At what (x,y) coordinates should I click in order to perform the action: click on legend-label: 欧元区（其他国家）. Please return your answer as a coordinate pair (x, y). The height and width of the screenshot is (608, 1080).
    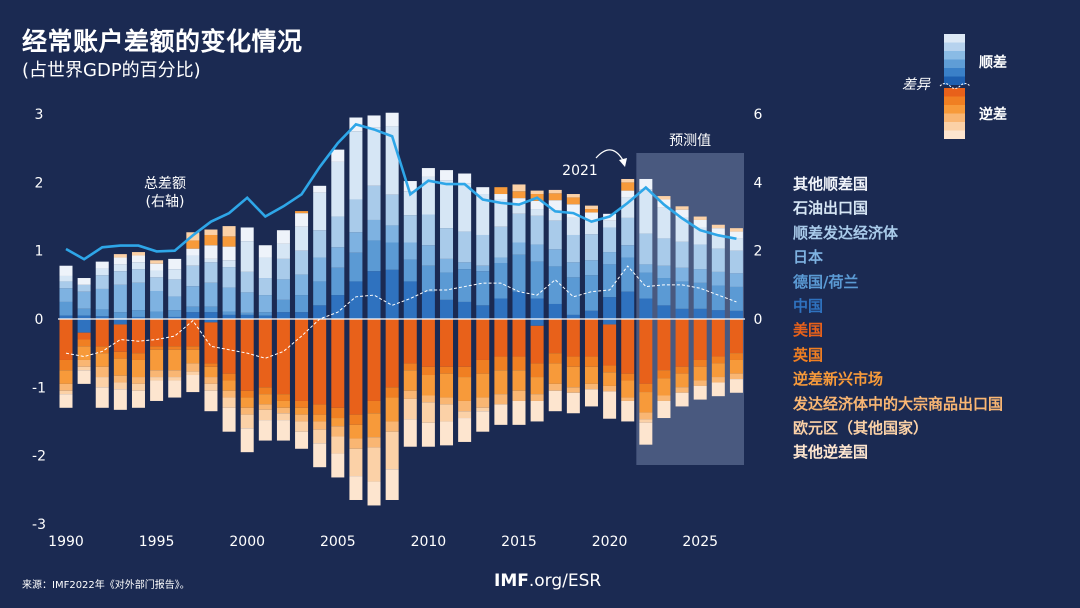
    Looking at the image, I should click on (861, 427).